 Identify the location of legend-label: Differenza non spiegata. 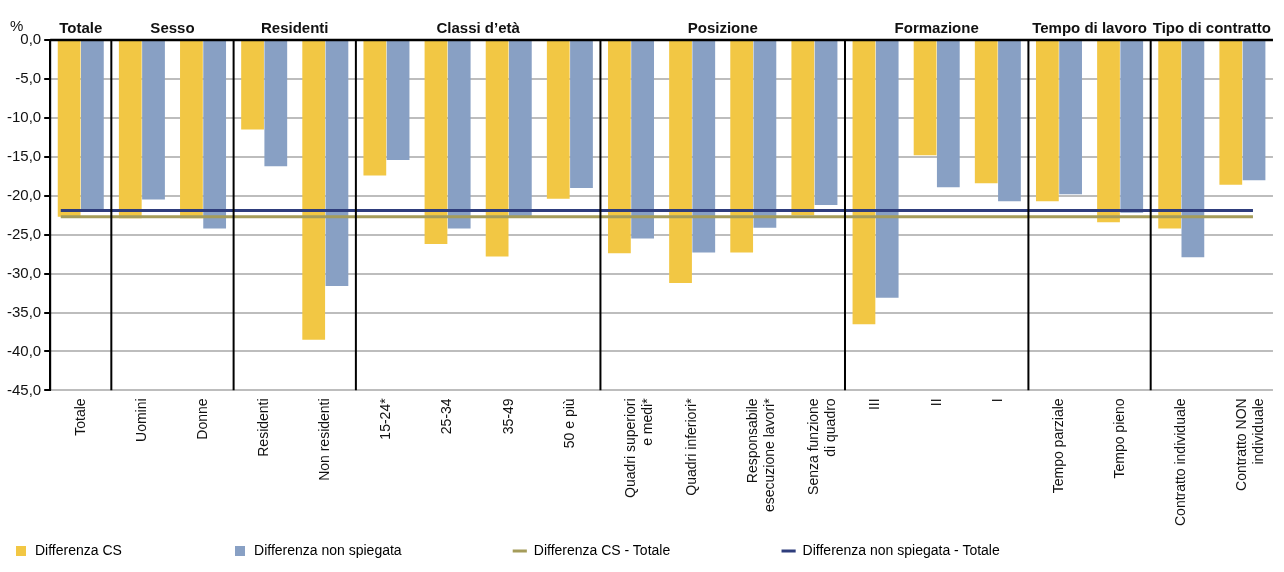
(378, 549).